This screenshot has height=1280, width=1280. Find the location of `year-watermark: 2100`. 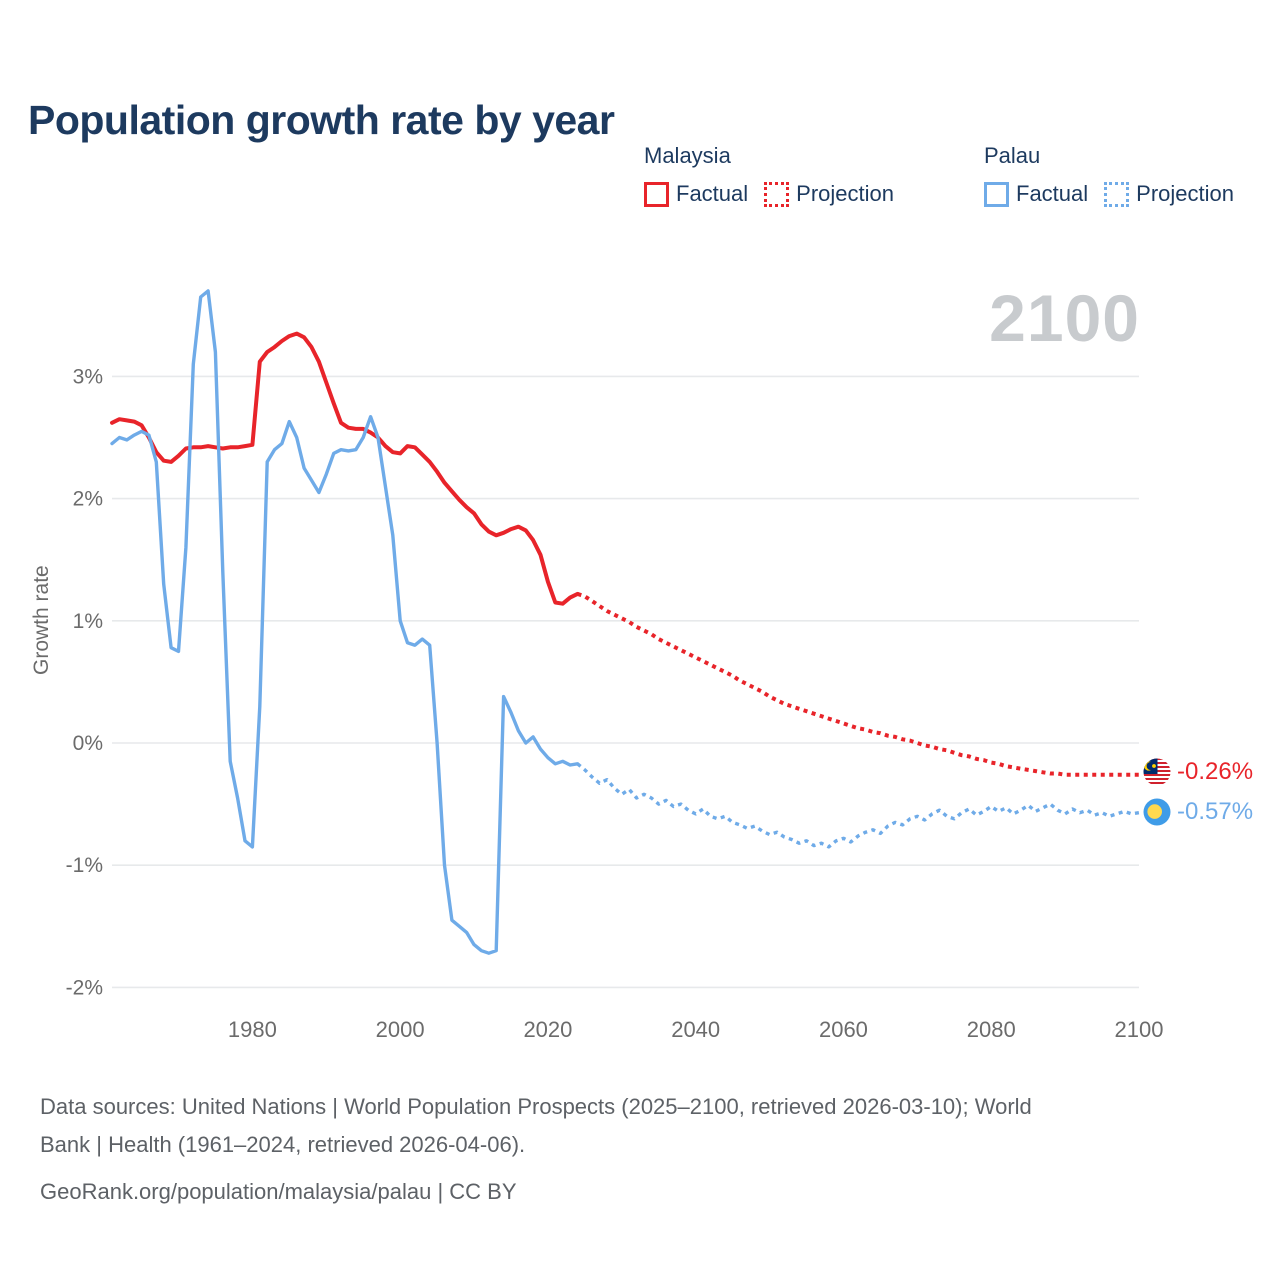

year-watermark: 2100 is located at coordinates (1064, 318).